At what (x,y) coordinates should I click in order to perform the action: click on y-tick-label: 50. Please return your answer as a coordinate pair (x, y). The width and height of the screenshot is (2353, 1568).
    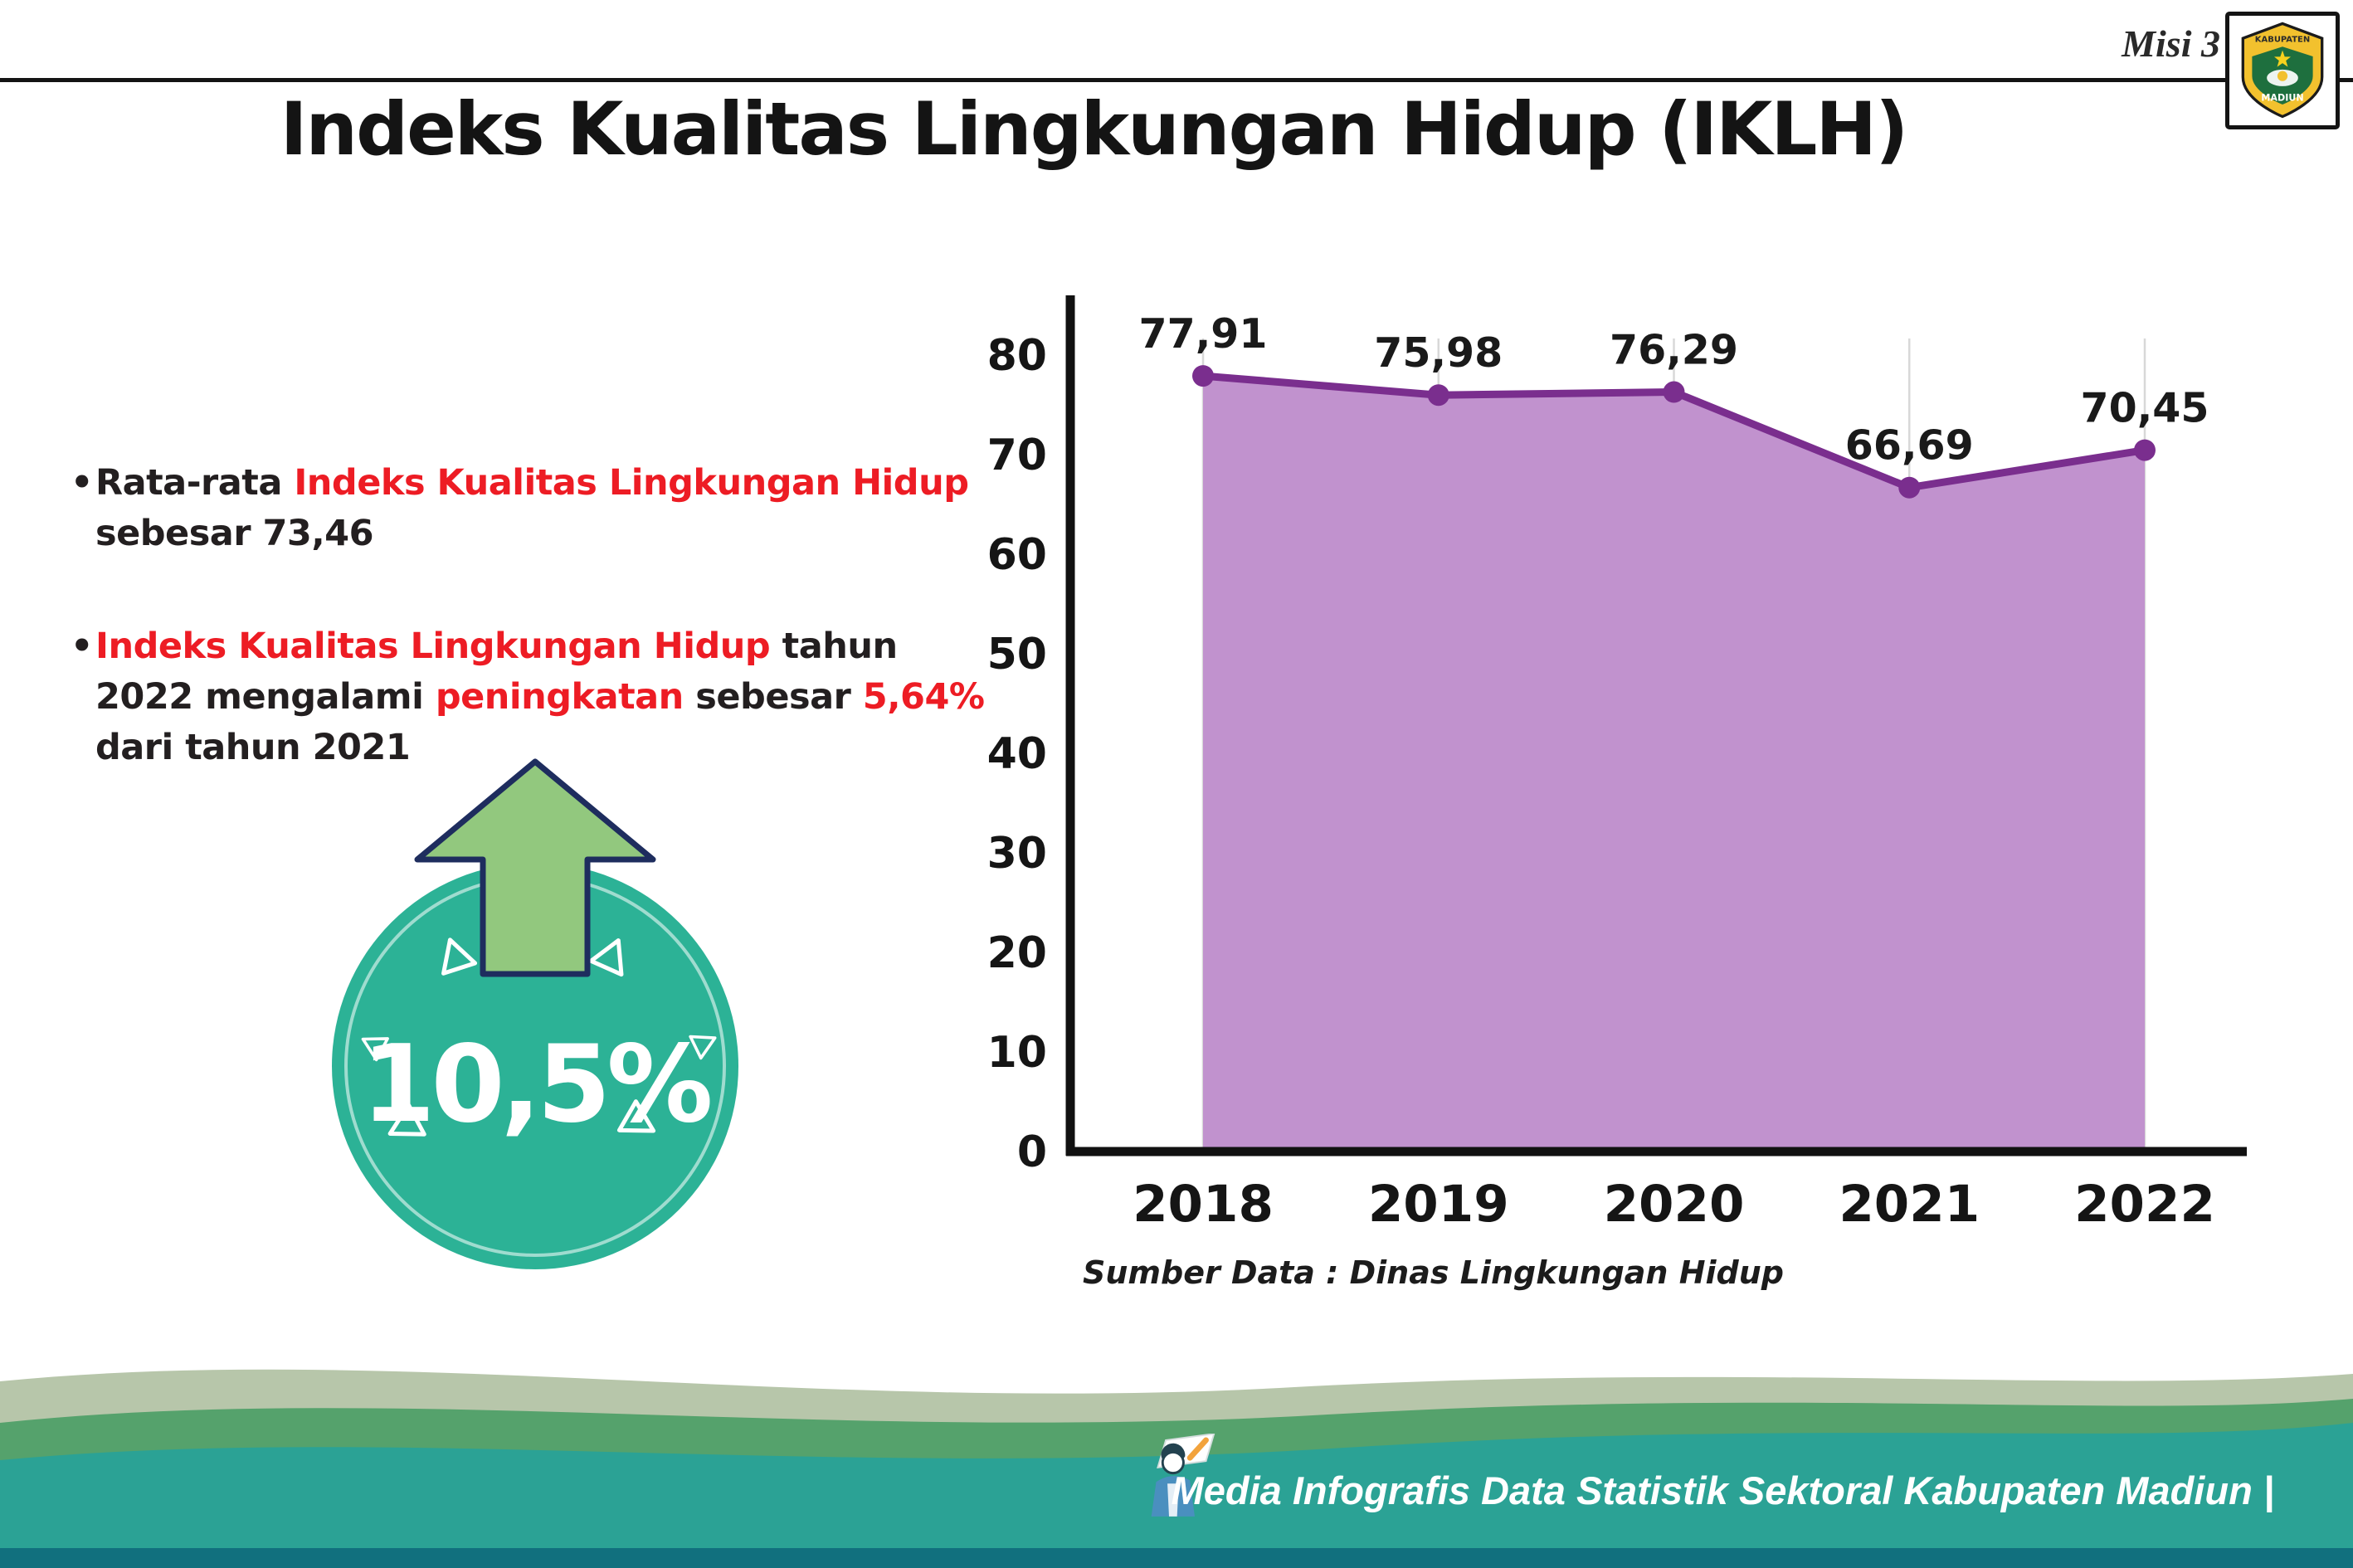
    Looking at the image, I should click on (1017, 654).